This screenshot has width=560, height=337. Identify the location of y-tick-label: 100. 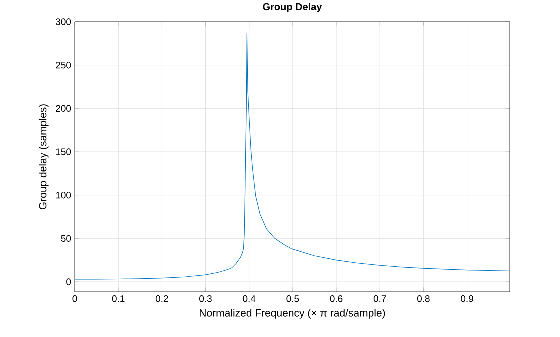
(64, 195).